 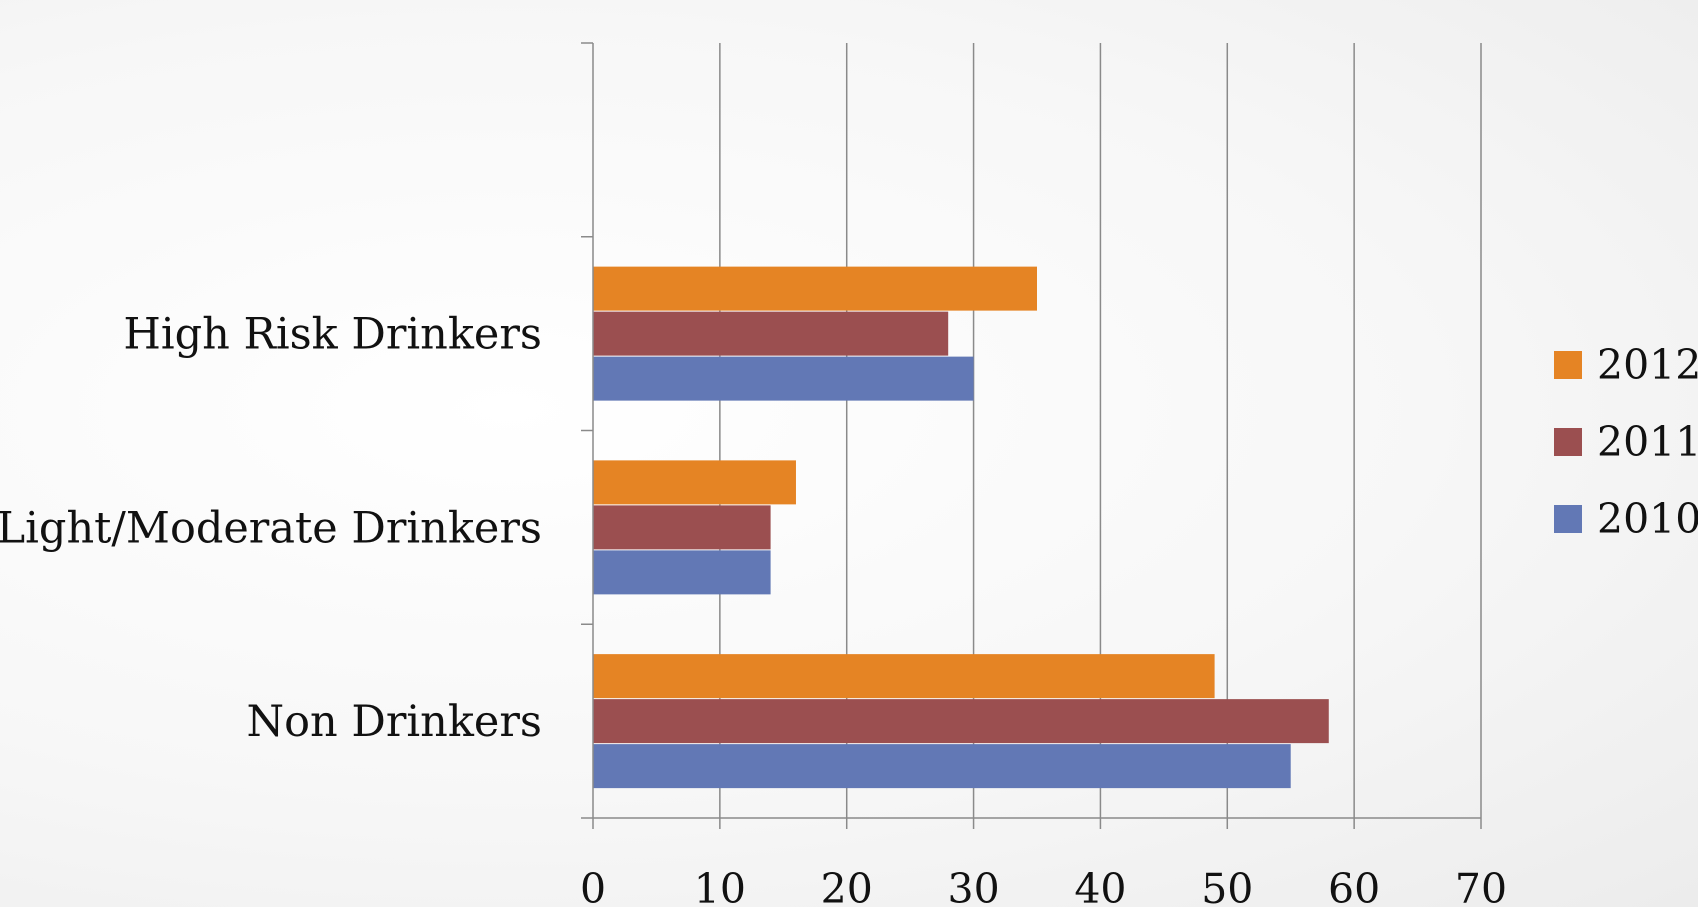 What do you see at coordinates (720, 886) in the screenshot?
I see `x-tick-label: 10` at bounding box center [720, 886].